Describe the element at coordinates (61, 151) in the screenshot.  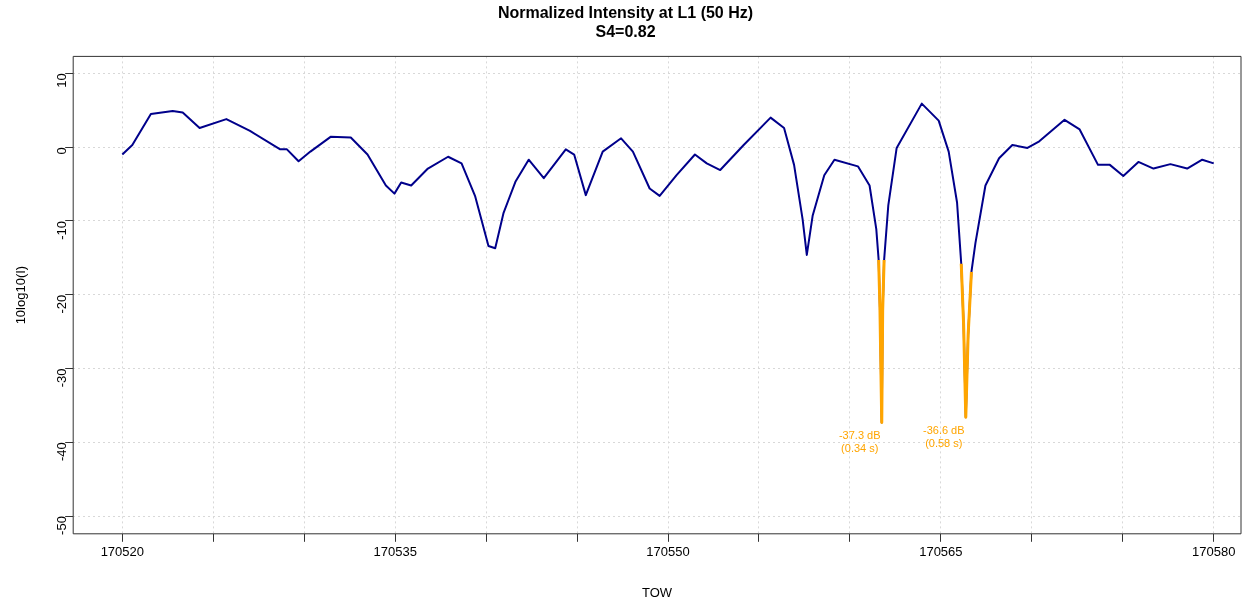
I see `y-tick-label: 0` at that location.